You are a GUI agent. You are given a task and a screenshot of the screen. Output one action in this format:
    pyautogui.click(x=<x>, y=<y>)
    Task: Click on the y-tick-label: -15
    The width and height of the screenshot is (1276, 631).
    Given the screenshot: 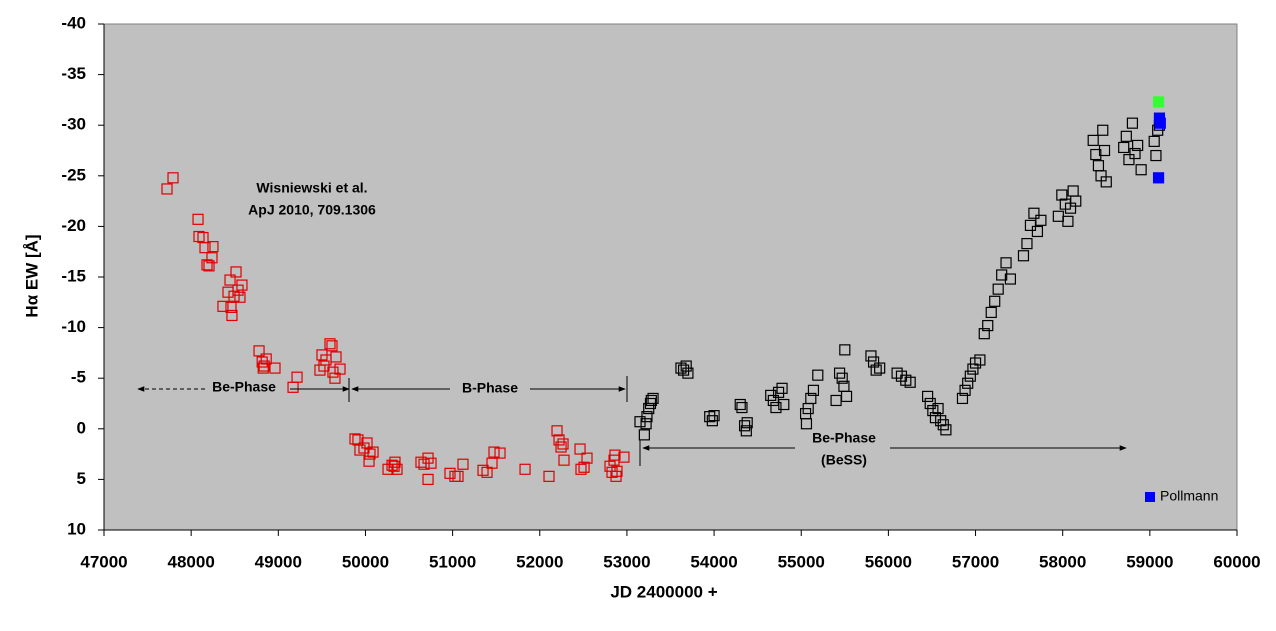 What is the action you would take?
    pyautogui.click(x=73, y=275)
    